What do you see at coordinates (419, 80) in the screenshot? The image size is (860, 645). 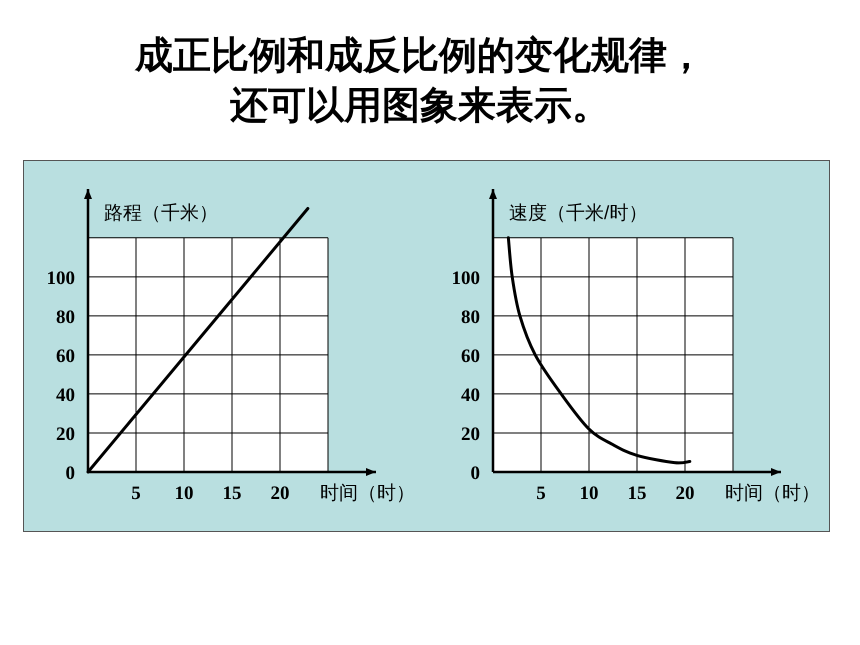 I see `chart-title: 成正比例和成反比例的变化规律，还可以用图象来表示。` at bounding box center [419, 80].